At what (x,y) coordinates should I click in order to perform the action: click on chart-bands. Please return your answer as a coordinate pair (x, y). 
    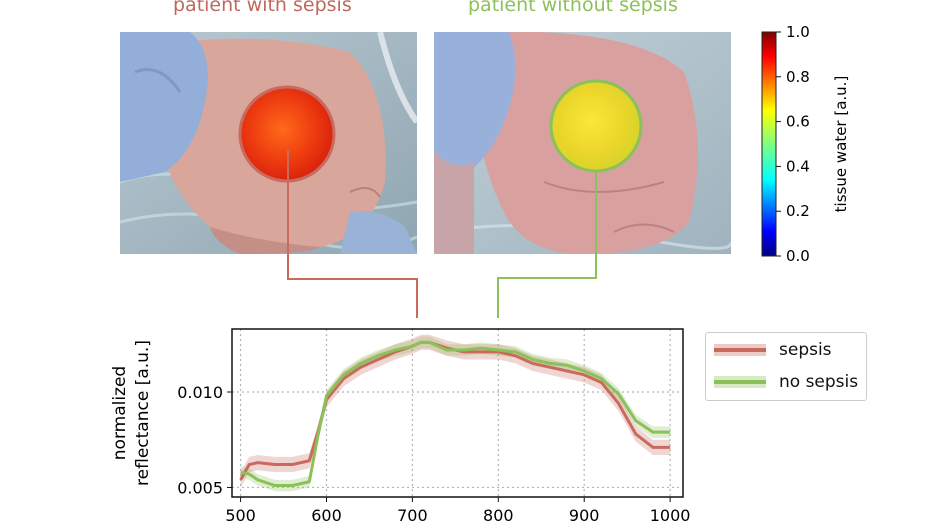
    Looking at the image, I should click on (455, 413).